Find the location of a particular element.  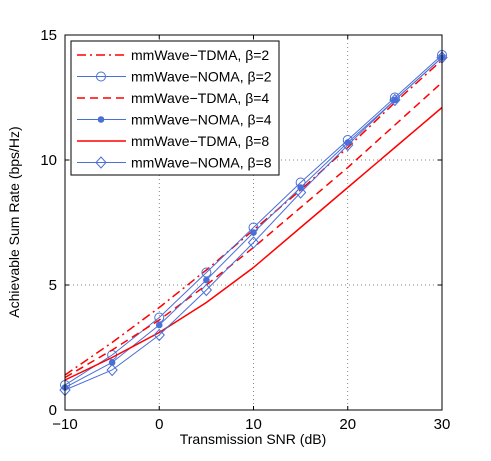

legend-label: mmWave−TDMA, β=4 is located at coordinates (200, 98).